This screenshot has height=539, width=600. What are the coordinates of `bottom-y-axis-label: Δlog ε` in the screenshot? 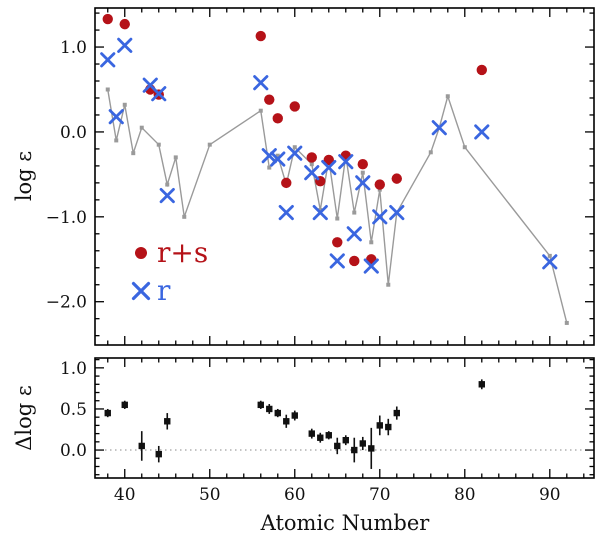 It's located at (24, 418).